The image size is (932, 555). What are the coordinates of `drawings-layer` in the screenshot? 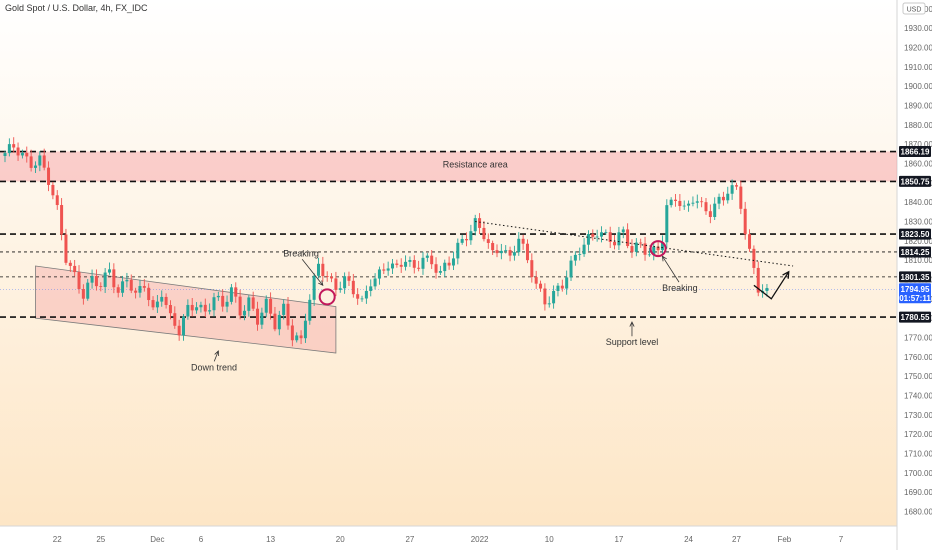 It's located at (556, 263).